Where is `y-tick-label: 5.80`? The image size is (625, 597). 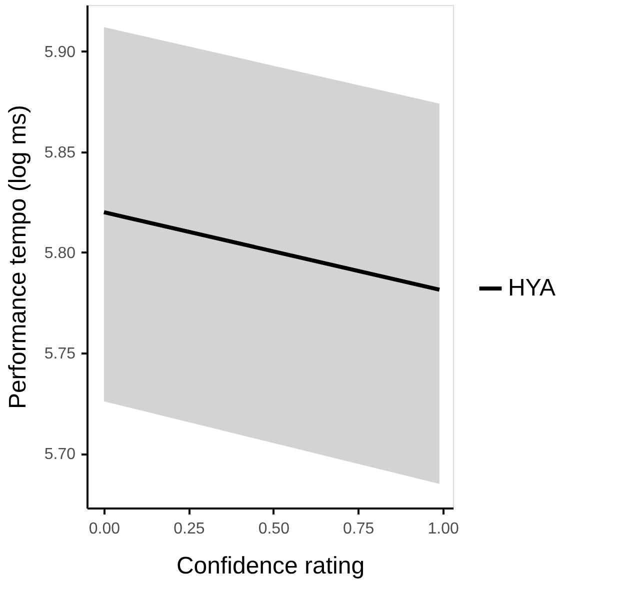 y-tick-label: 5.80 is located at coordinates (60, 253).